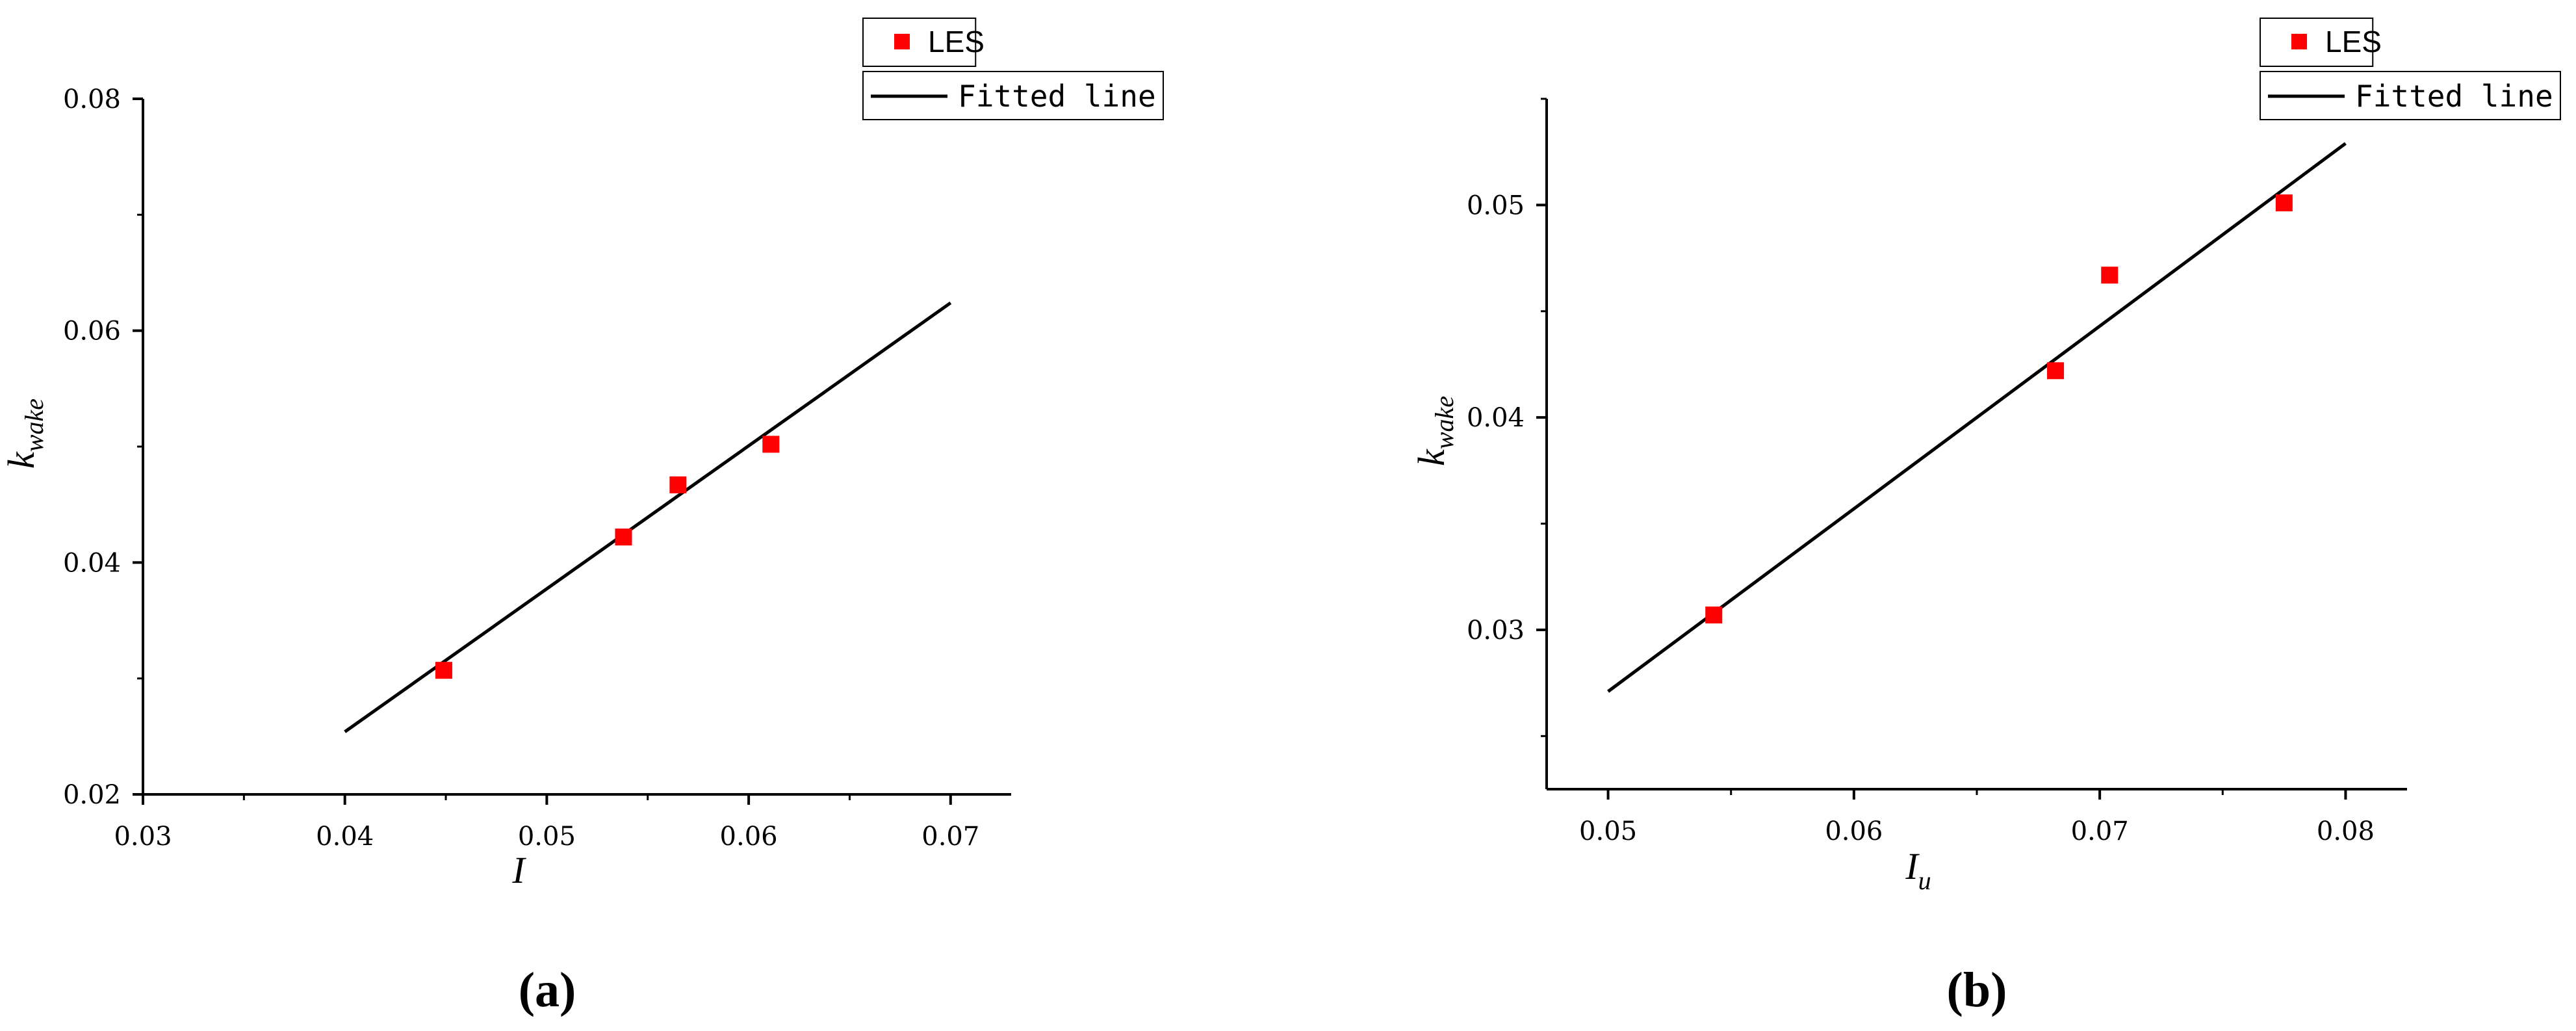 The width and height of the screenshot is (2576, 1031). What do you see at coordinates (92, 99) in the screenshot?
I see `y-tick-label: 0.08` at bounding box center [92, 99].